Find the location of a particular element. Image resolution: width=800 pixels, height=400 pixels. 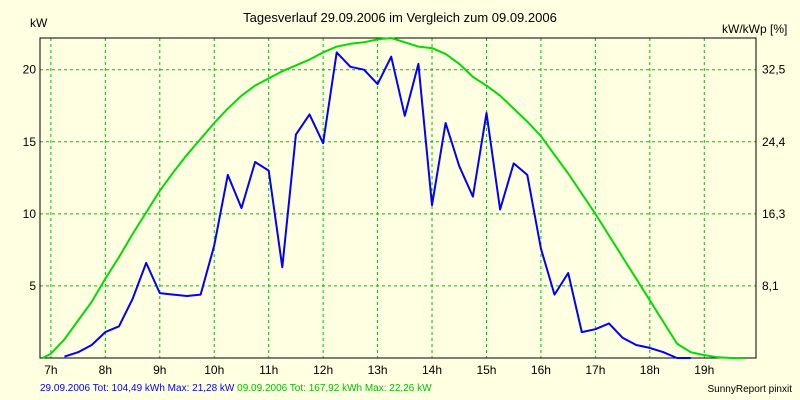

x-tick-label: 7h is located at coordinates (50, 370).